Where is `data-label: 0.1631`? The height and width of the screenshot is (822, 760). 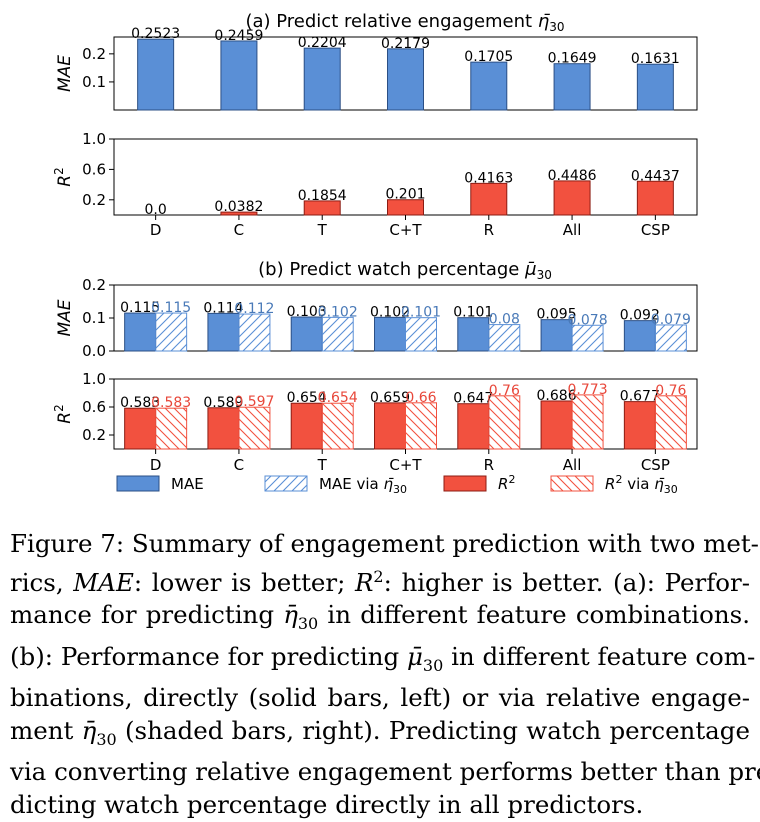
data-label: 0.1631 is located at coordinates (655, 59).